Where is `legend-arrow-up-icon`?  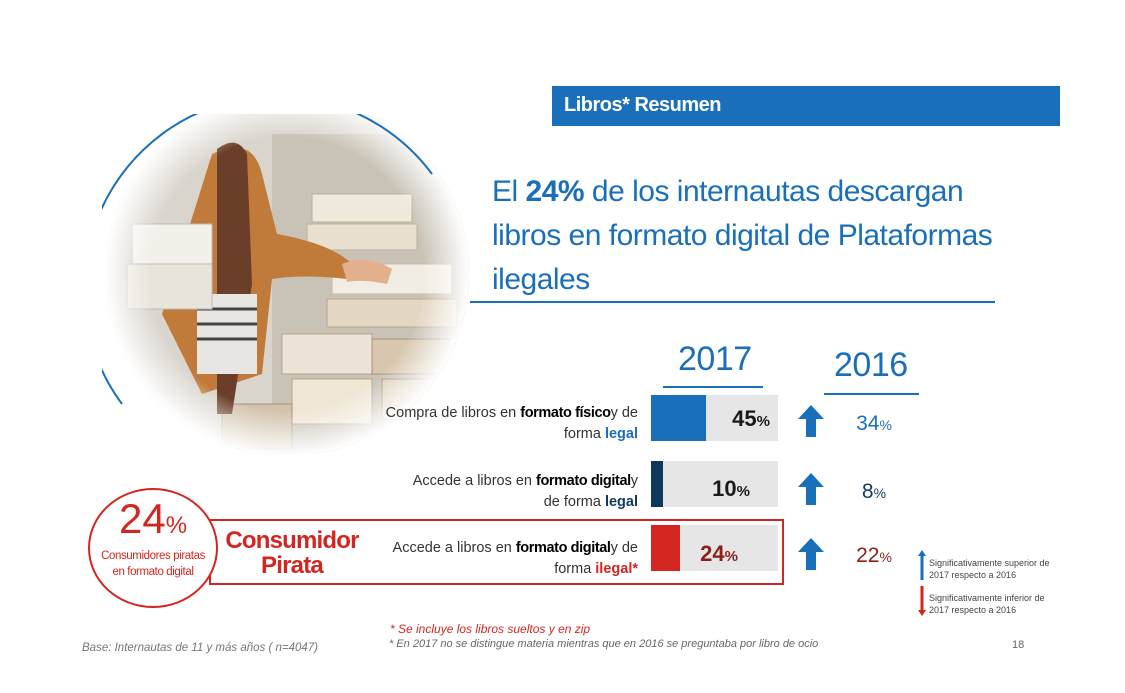
legend-arrow-up-icon is located at coordinates (922, 565).